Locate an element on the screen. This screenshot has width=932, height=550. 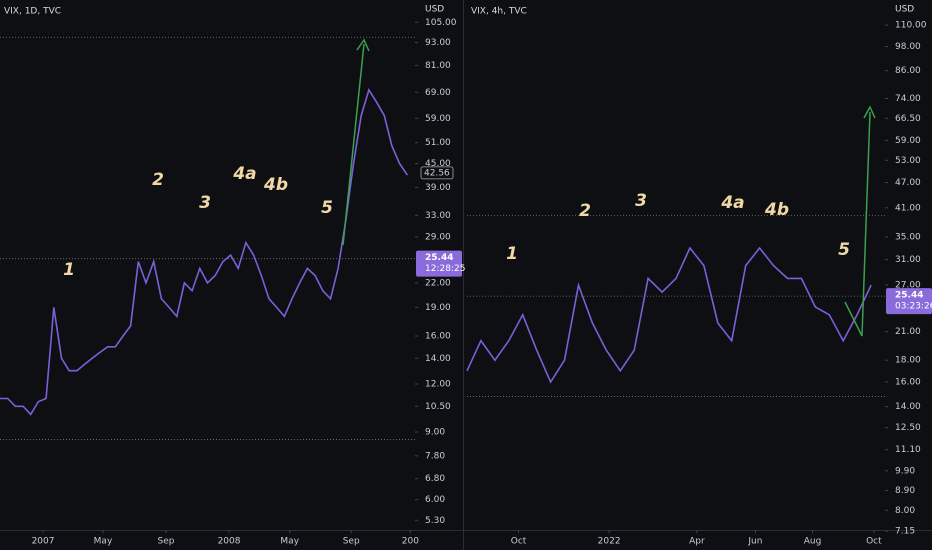
y-tick-label: 41.00 is located at coordinates (908, 208).